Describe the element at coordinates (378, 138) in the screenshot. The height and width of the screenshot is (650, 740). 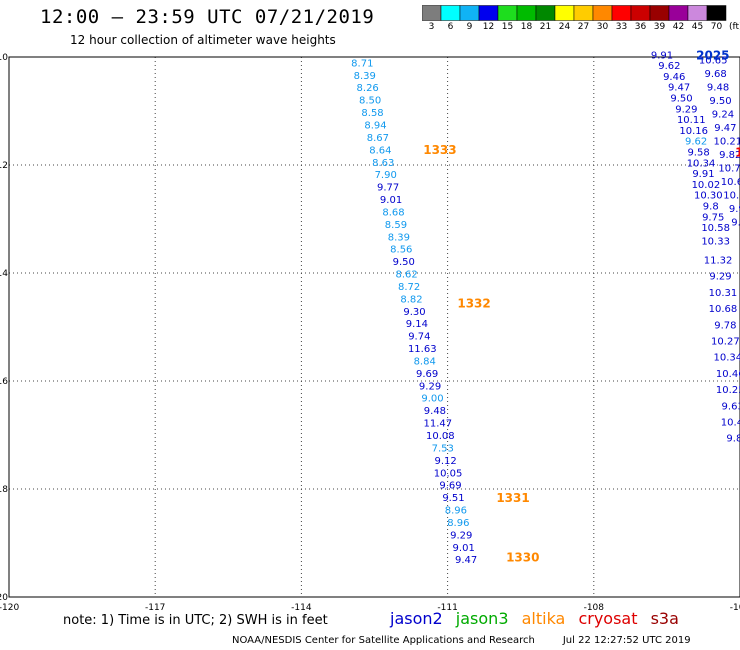
I see `swh-value-label: 8.67` at that location.